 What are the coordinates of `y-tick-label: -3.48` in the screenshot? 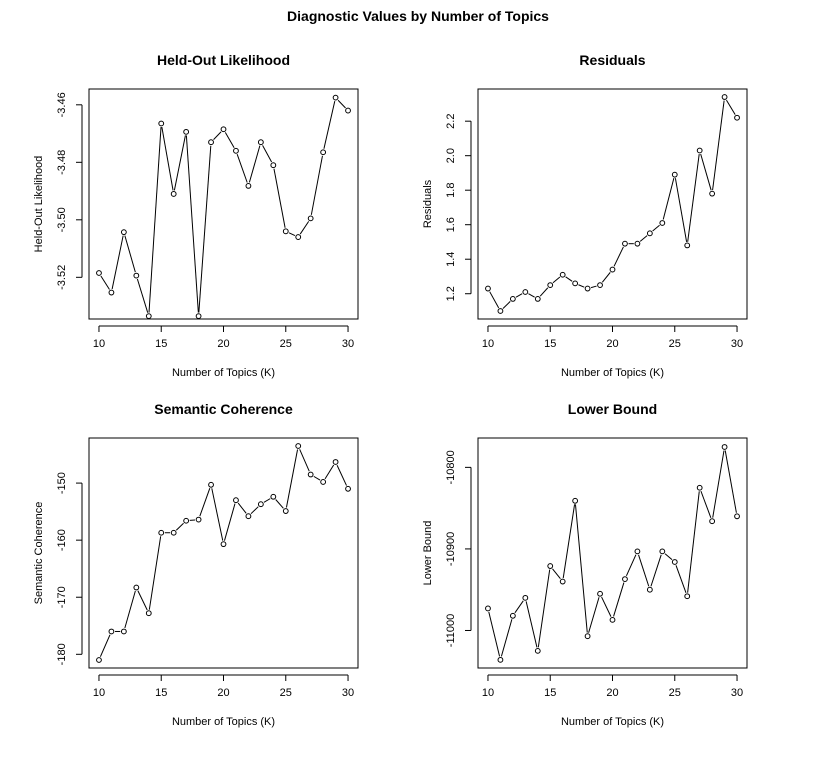 It's located at (62, 162).